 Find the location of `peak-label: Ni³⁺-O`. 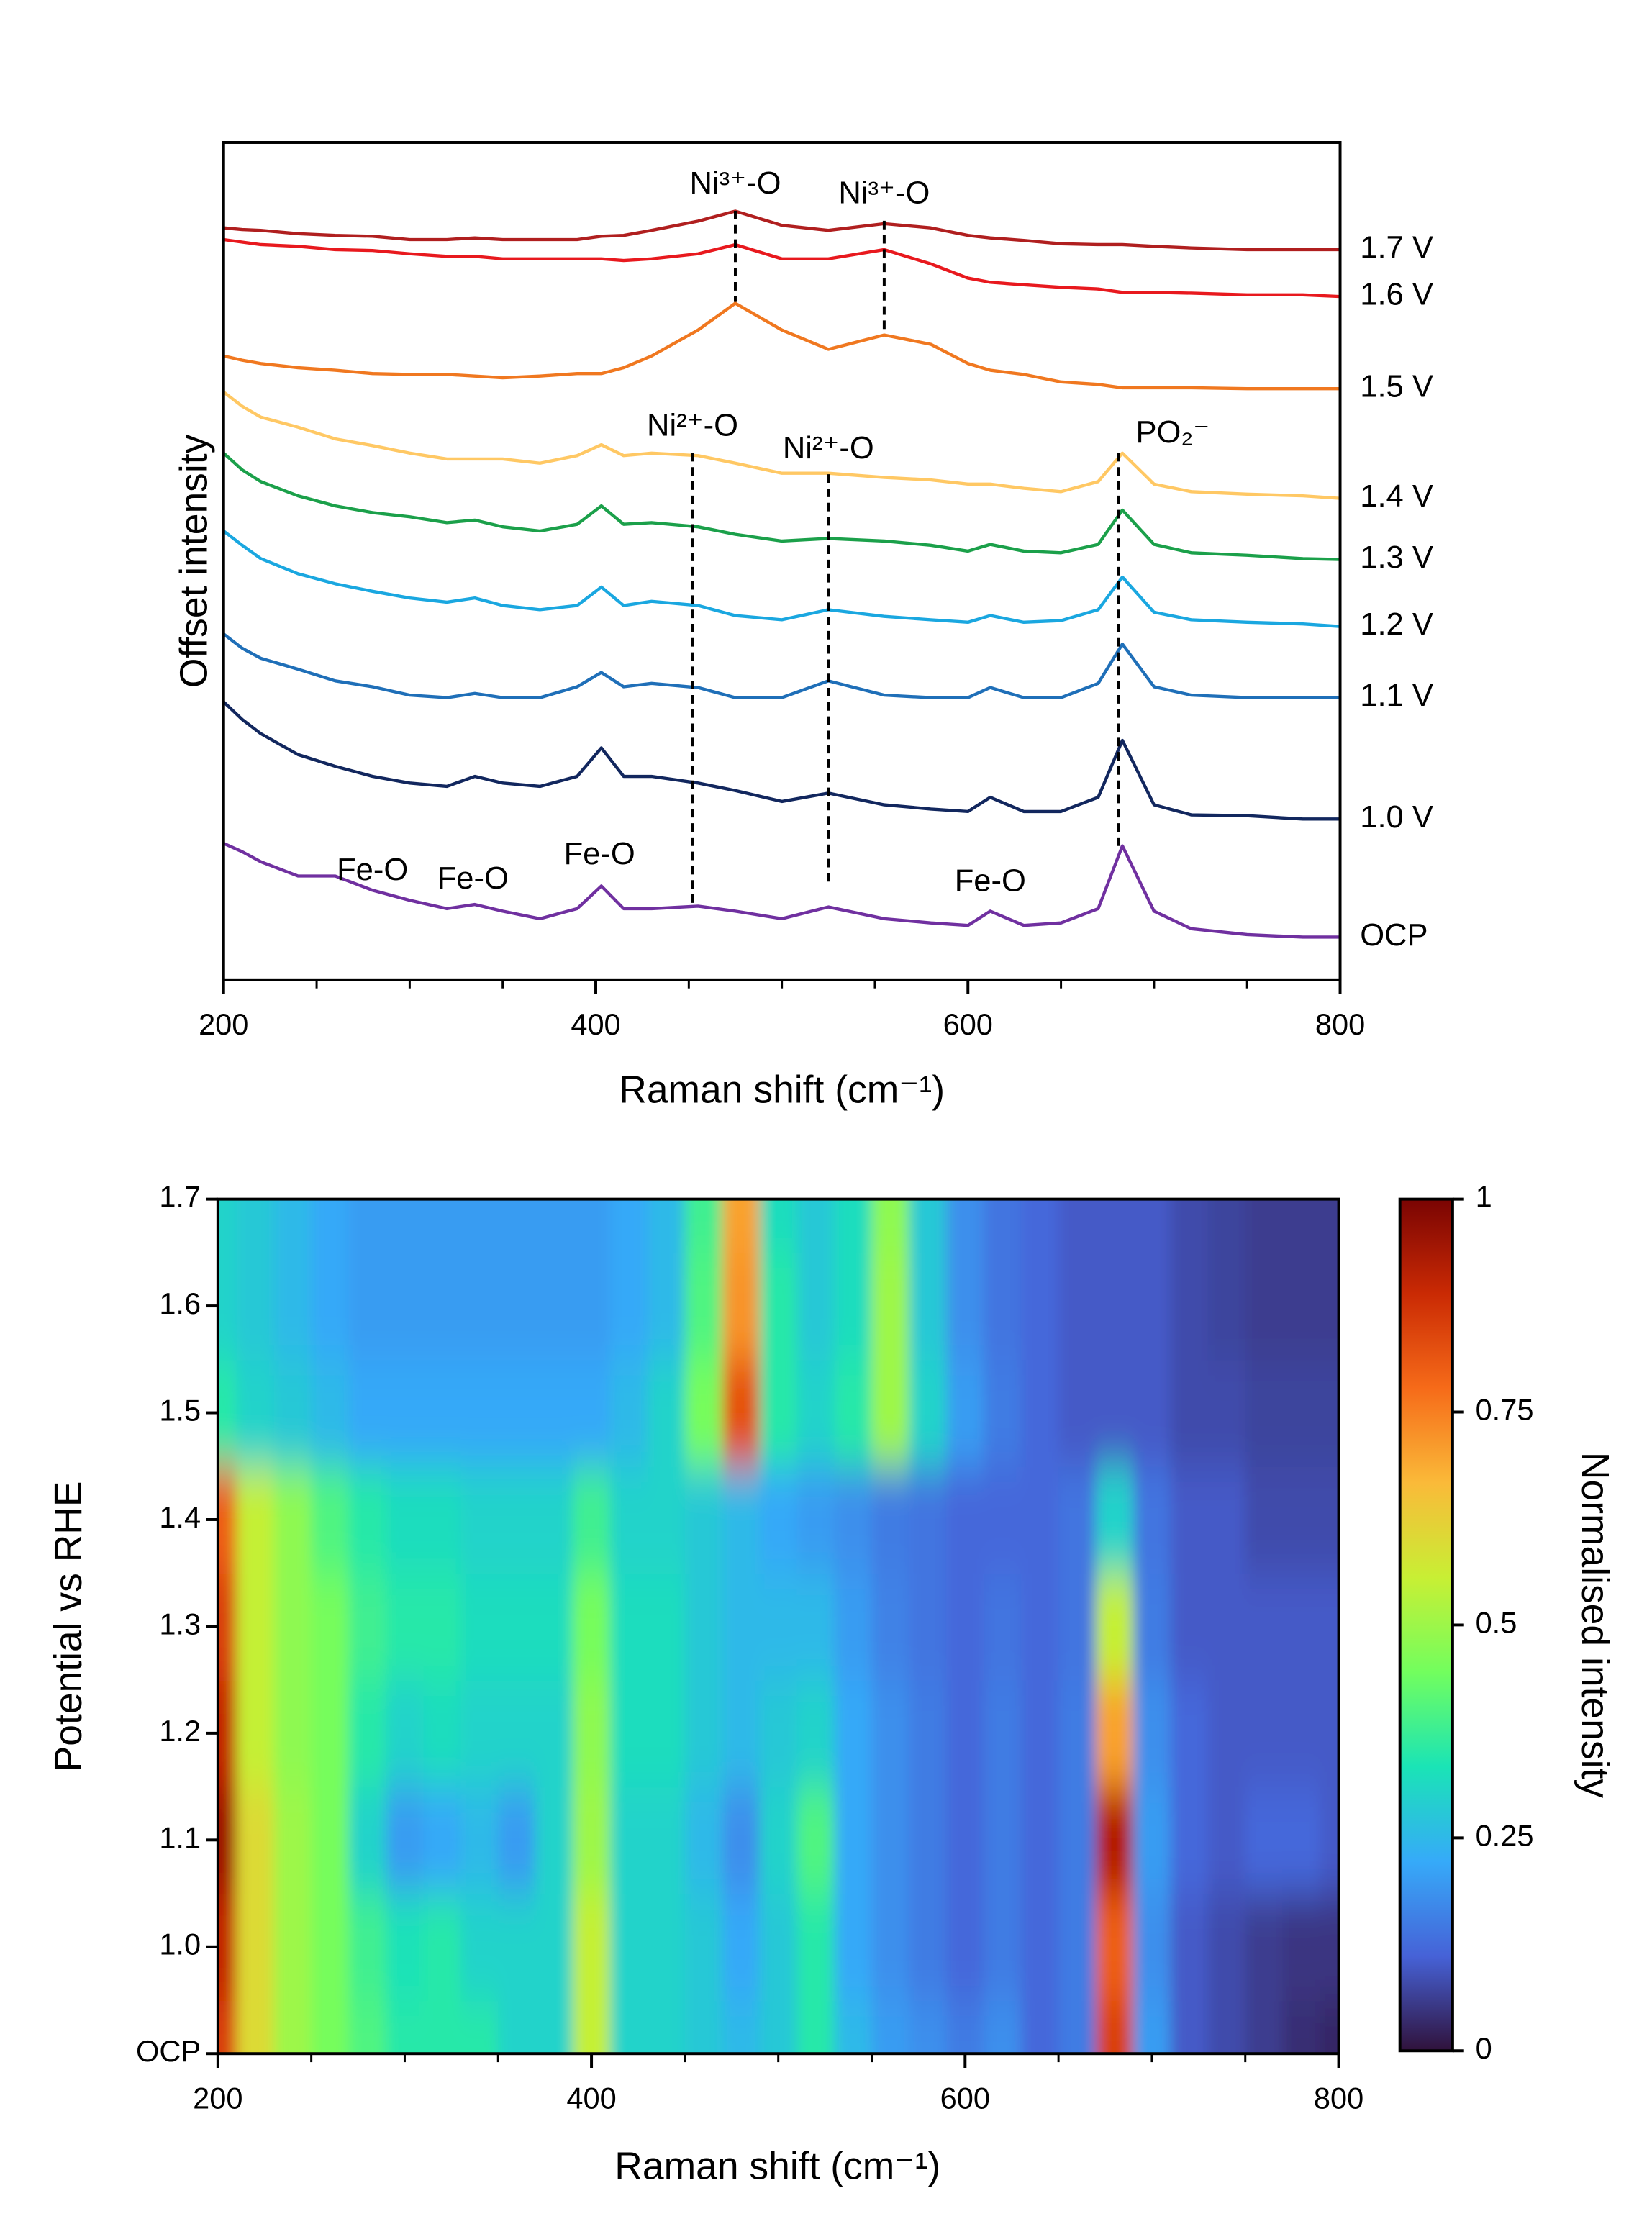

peak-label: Ni³⁺-O is located at coordinates (735, 183).